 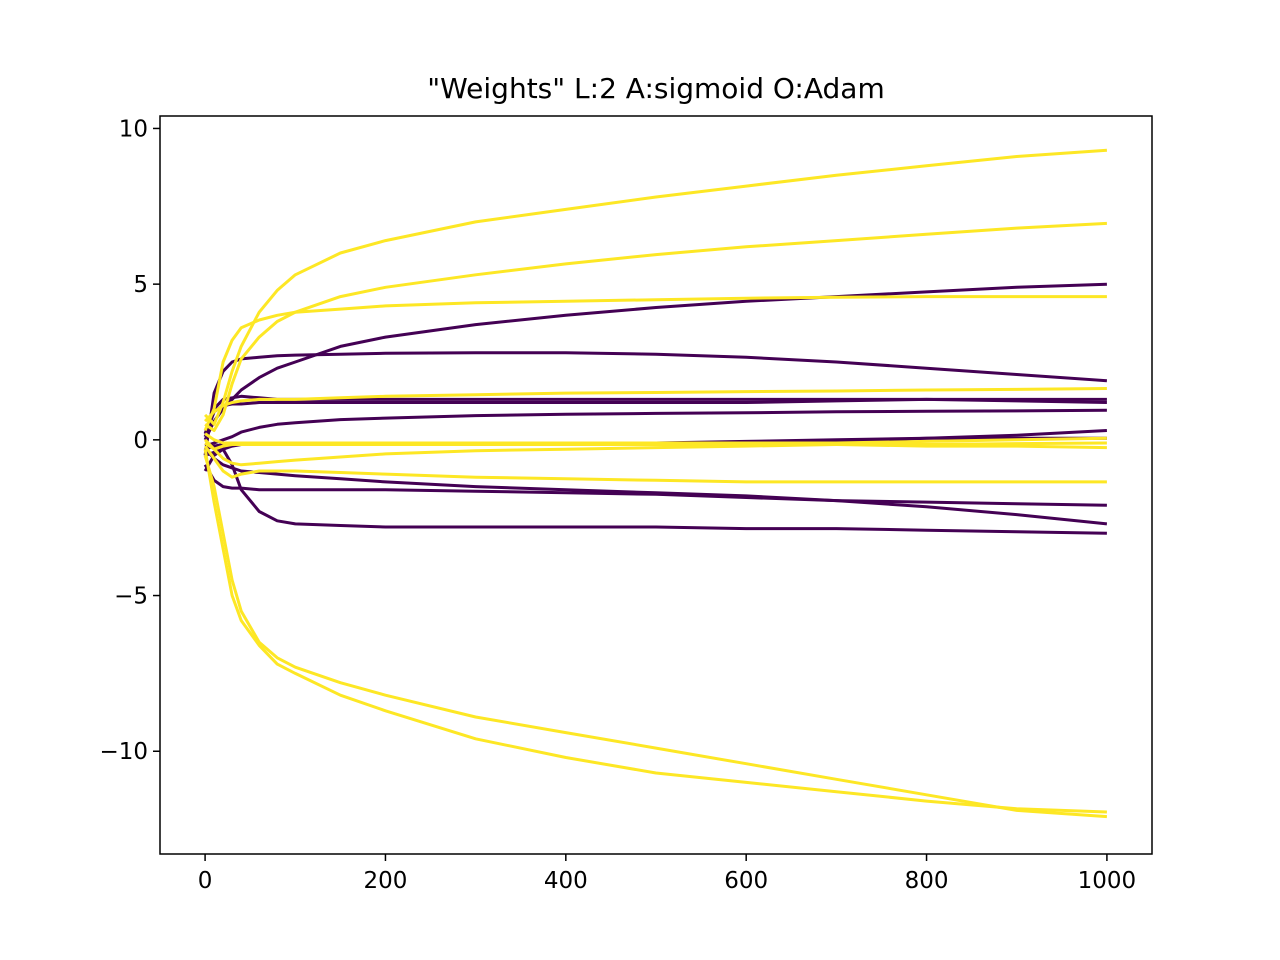 I want to click on y-tick-label: 10, so click(x=133, y=129).